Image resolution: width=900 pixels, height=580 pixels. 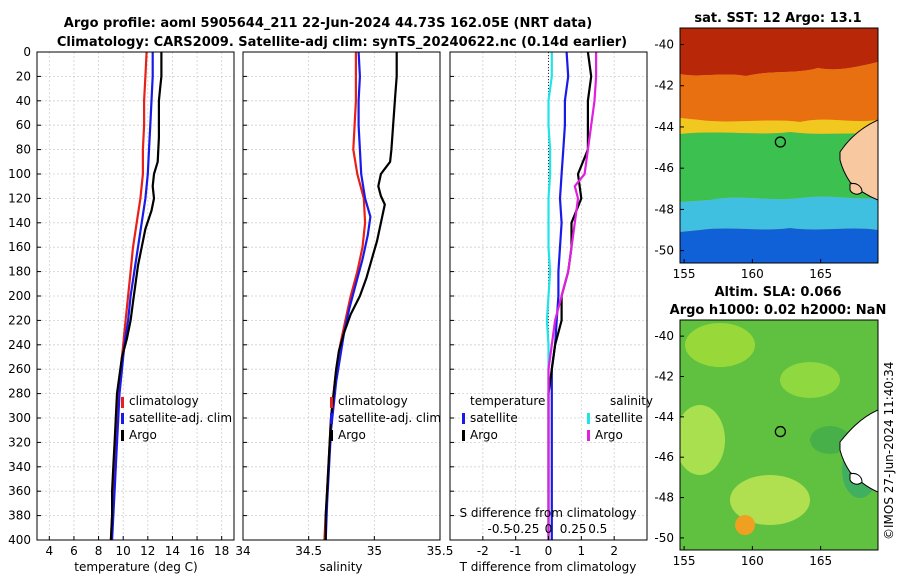 I want to click on map-x-tick-label: 165, so click(x=820, y=561).